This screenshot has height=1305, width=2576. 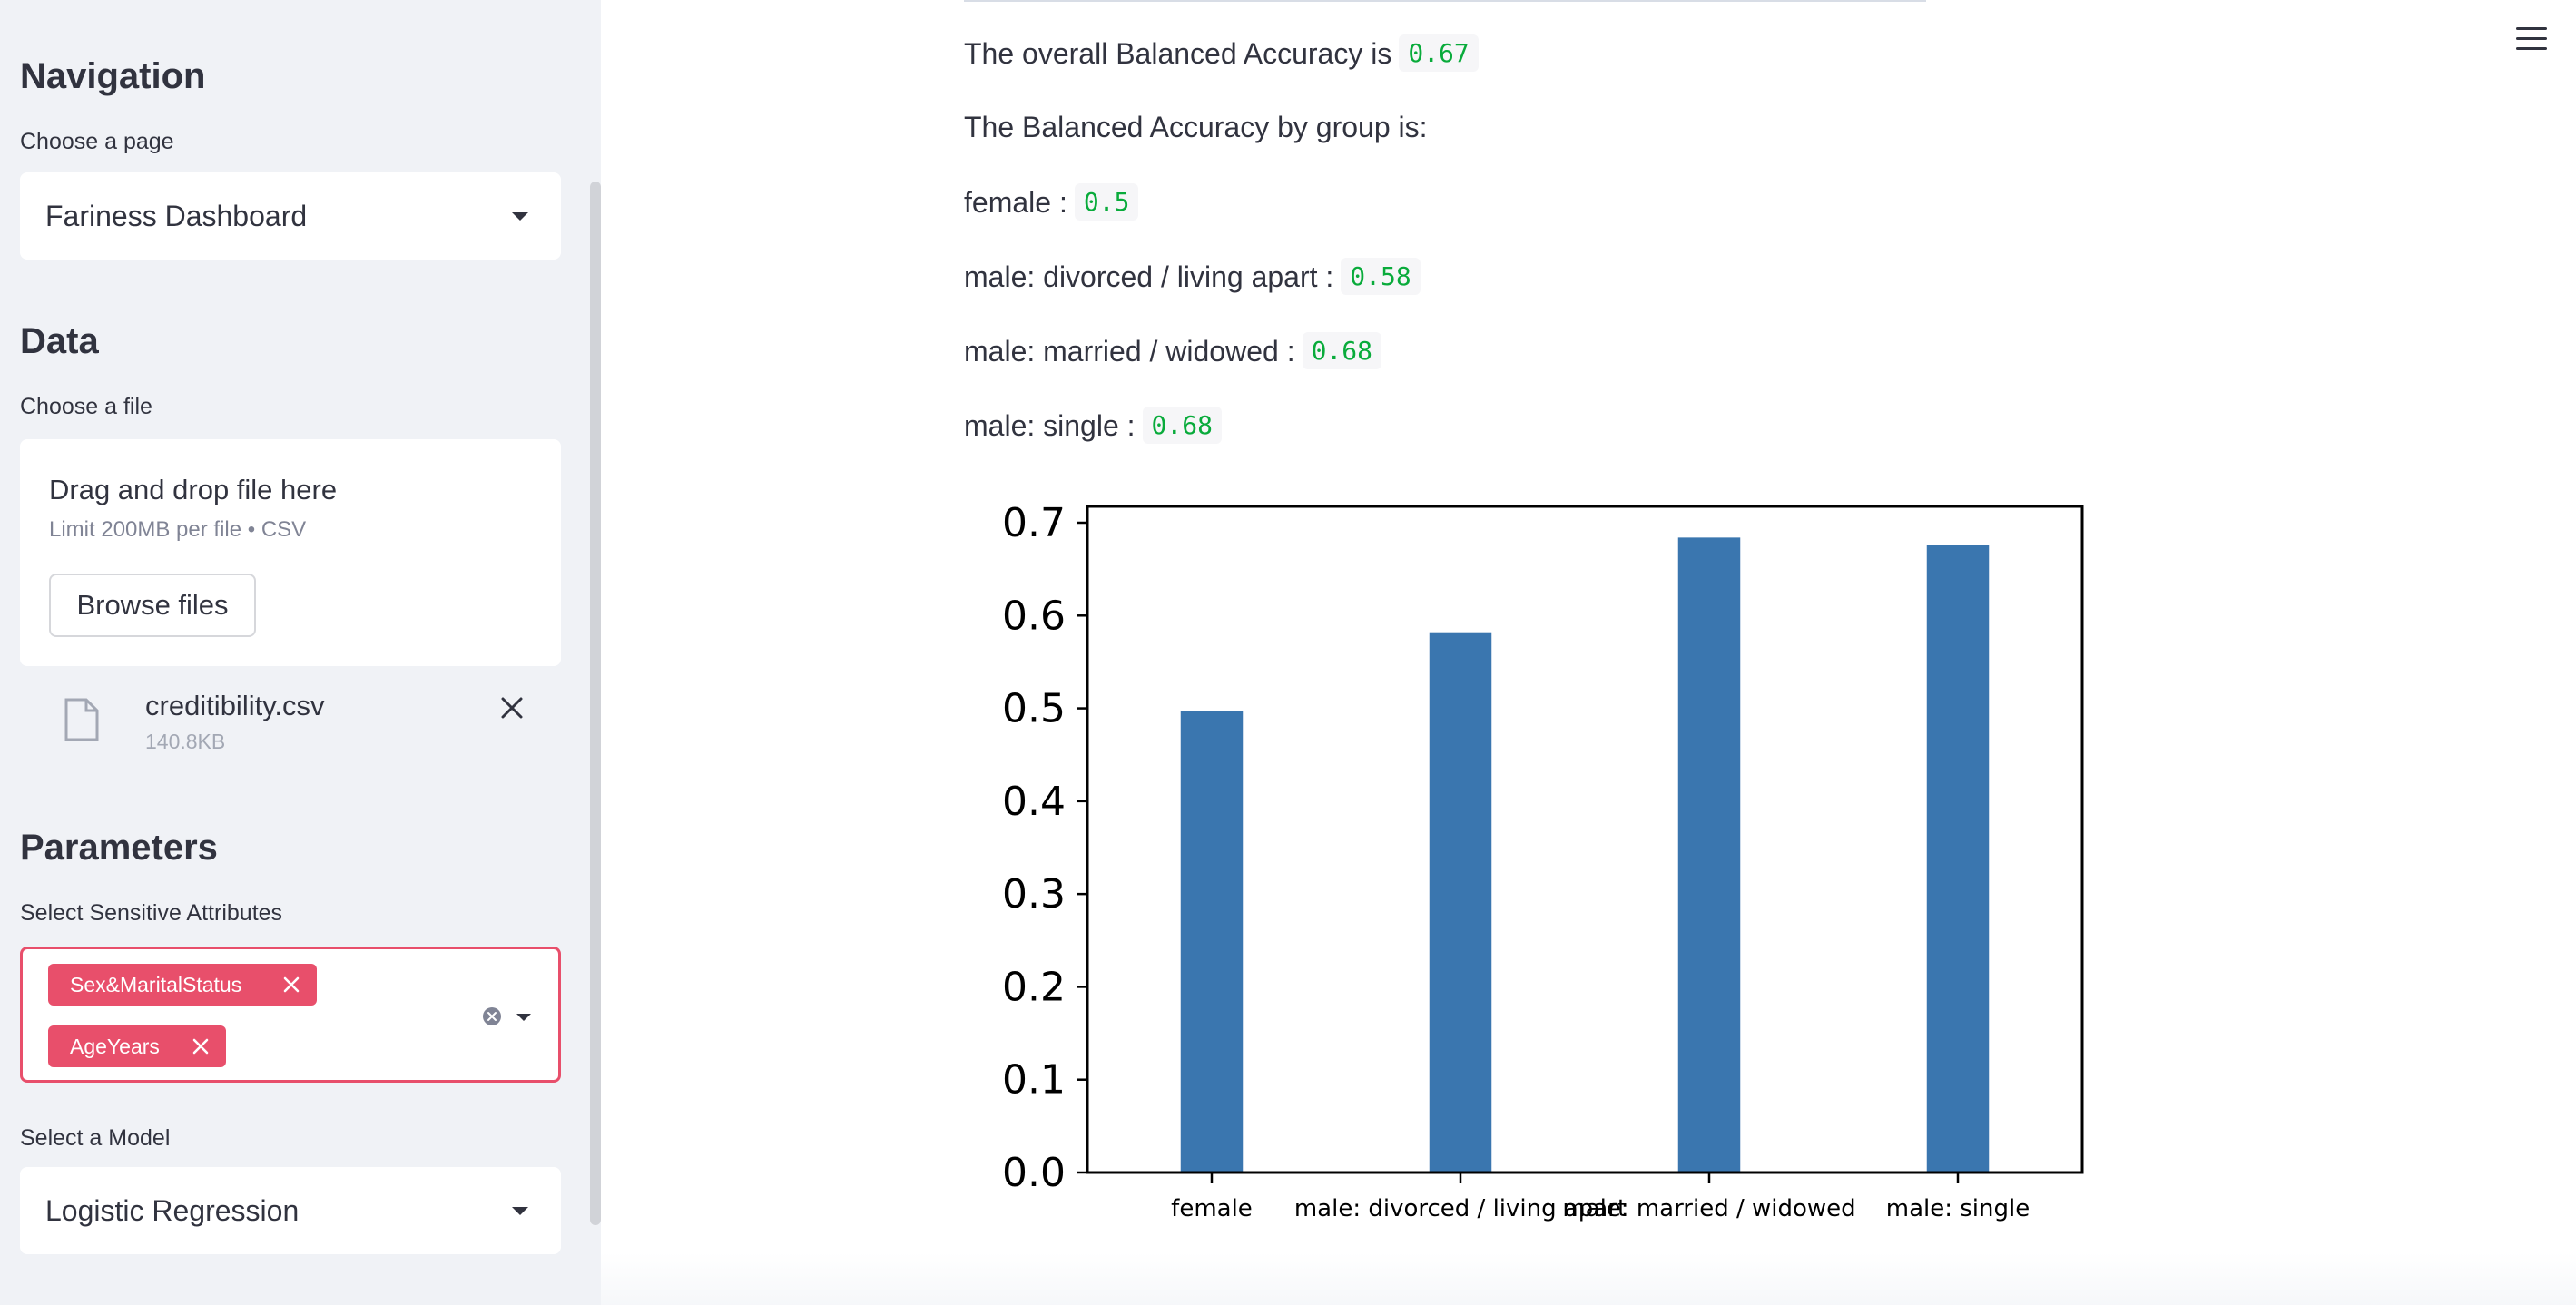 I want to click on model-select-value: Logistic Regression, so click(x=172, y=1211).